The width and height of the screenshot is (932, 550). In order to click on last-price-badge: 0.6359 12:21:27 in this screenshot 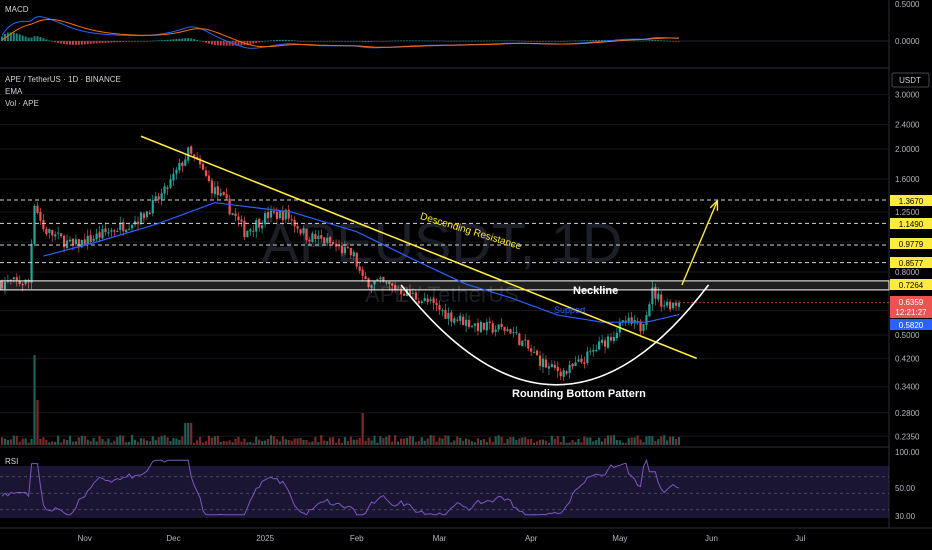, I will do `click(911, 307)`.